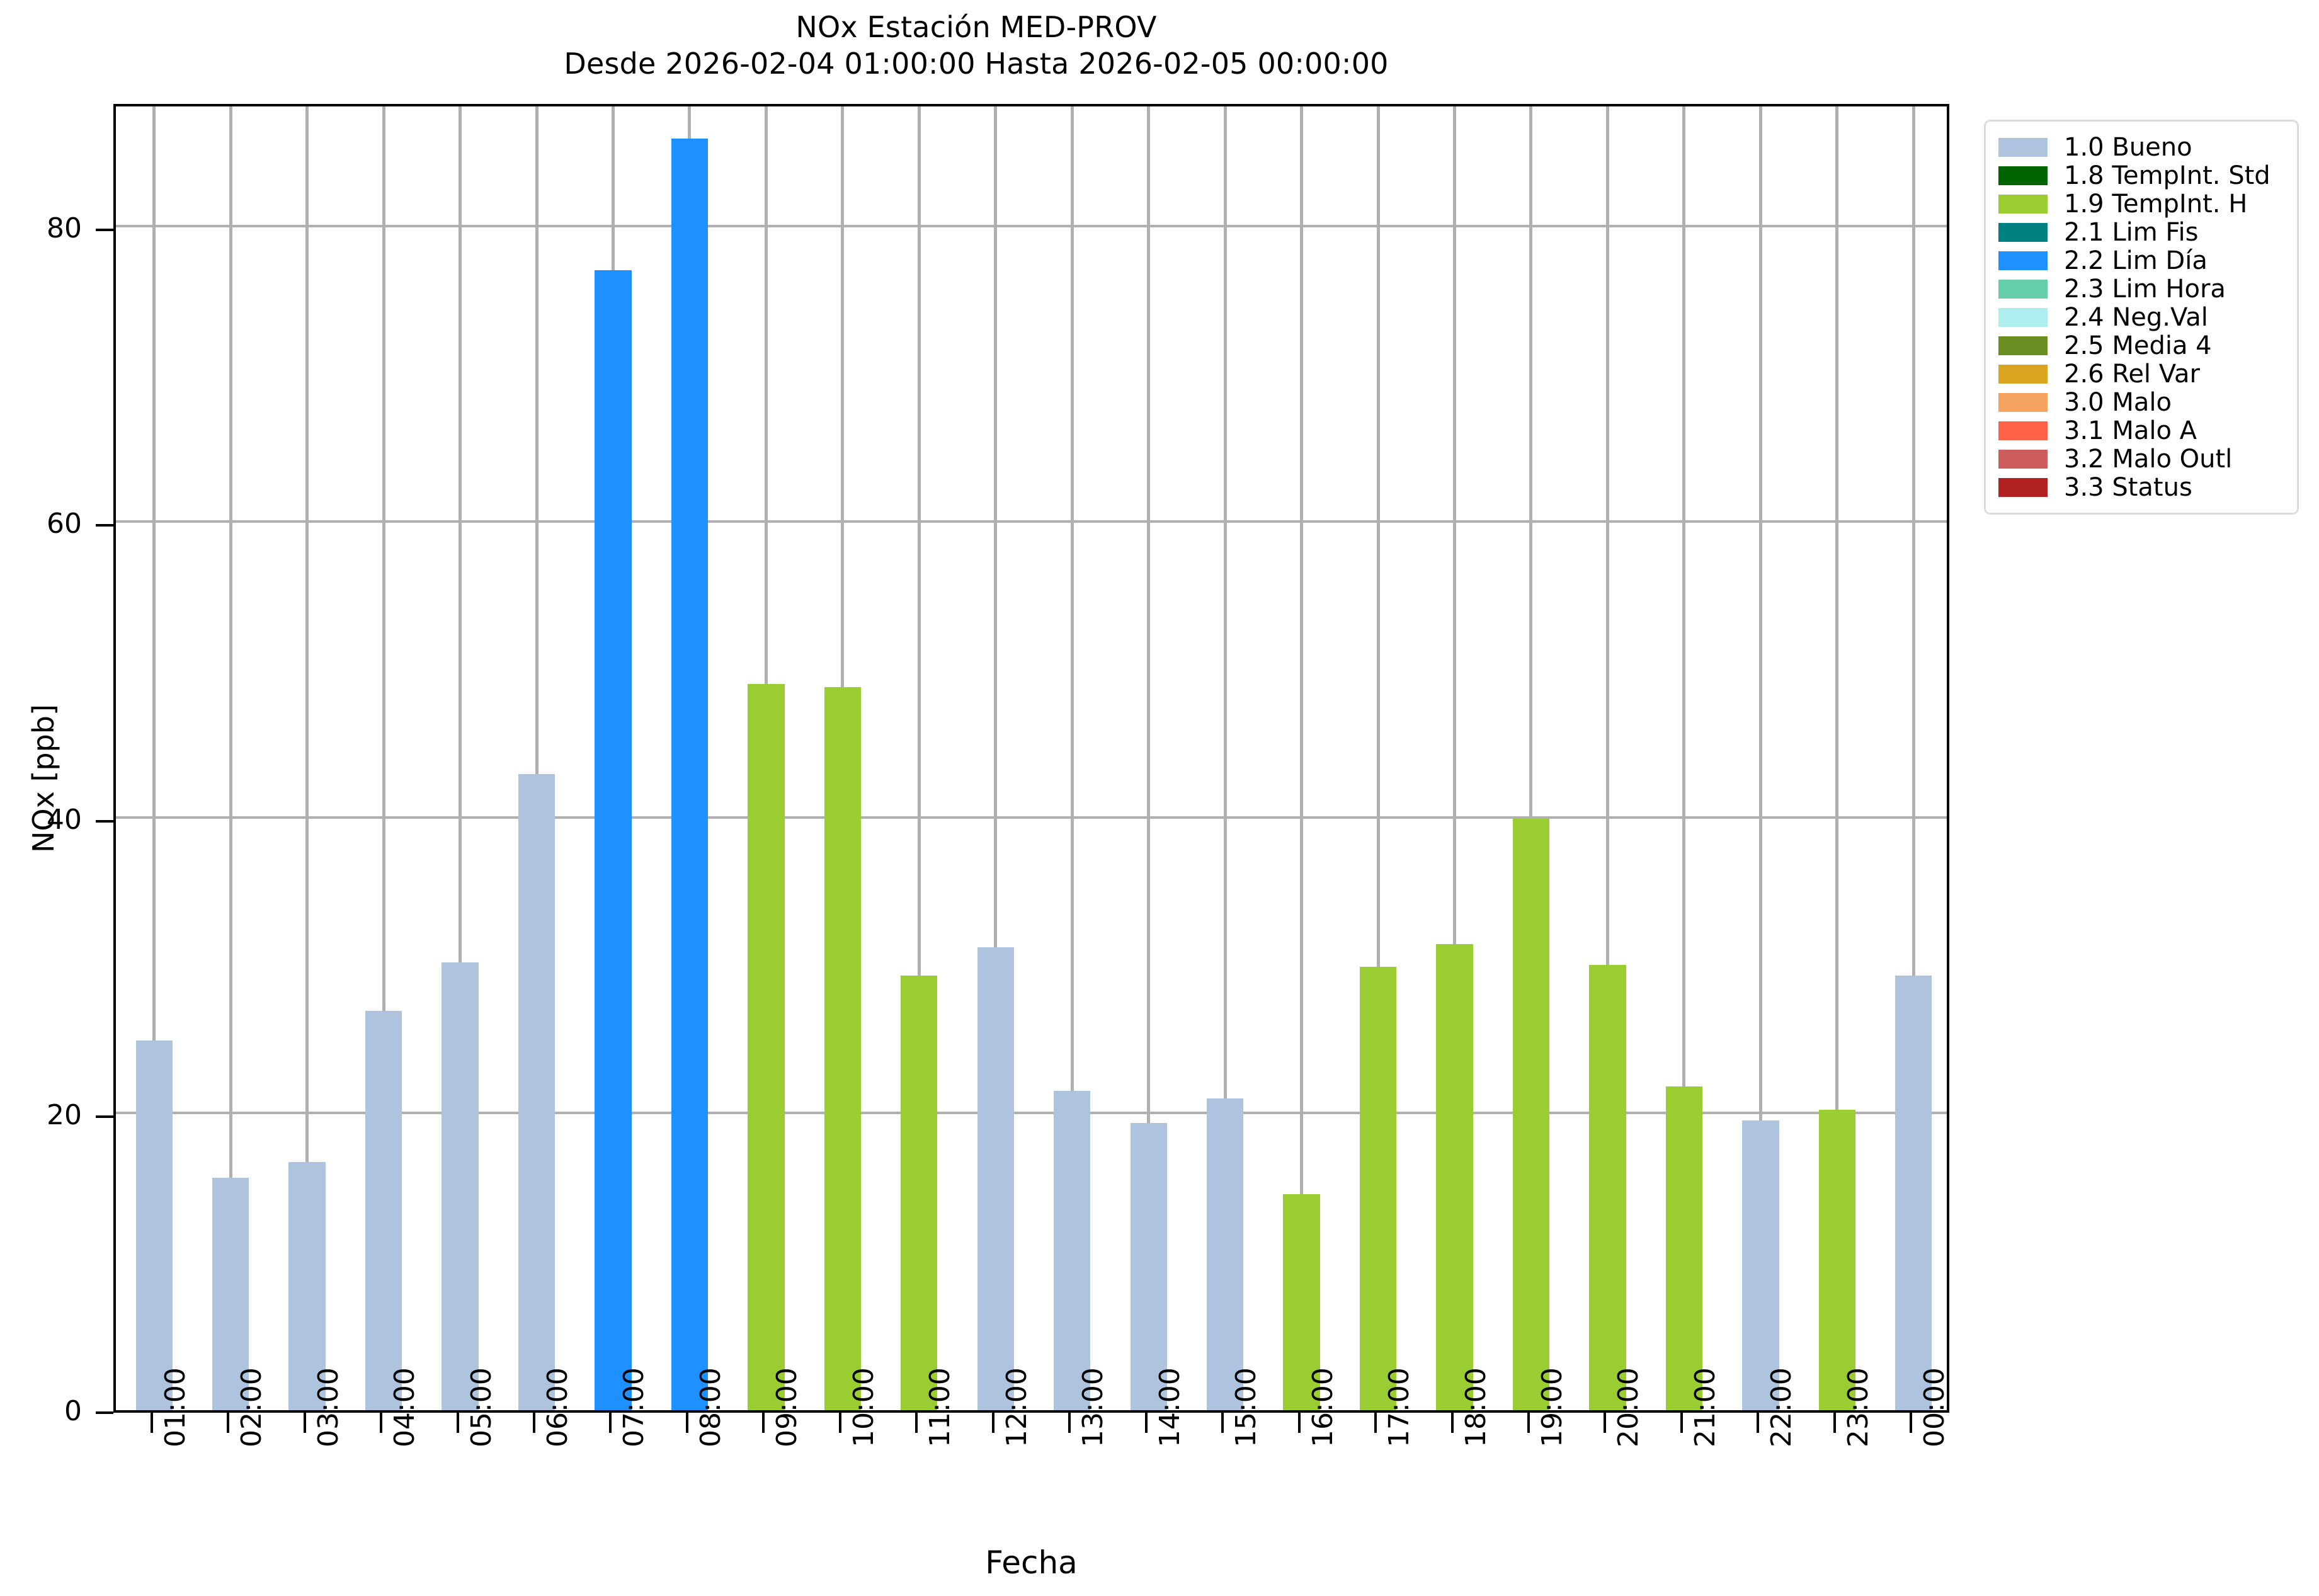  Describe the element at coordinates (1934, 1407) in the screenshot. I see `x-tick-label: 00:00` at that location.